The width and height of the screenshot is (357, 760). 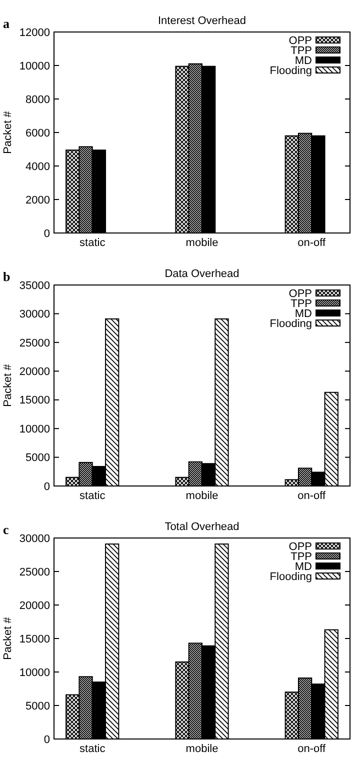 I want to click on y-tick-label: 12000, so click(x=34, y=32).